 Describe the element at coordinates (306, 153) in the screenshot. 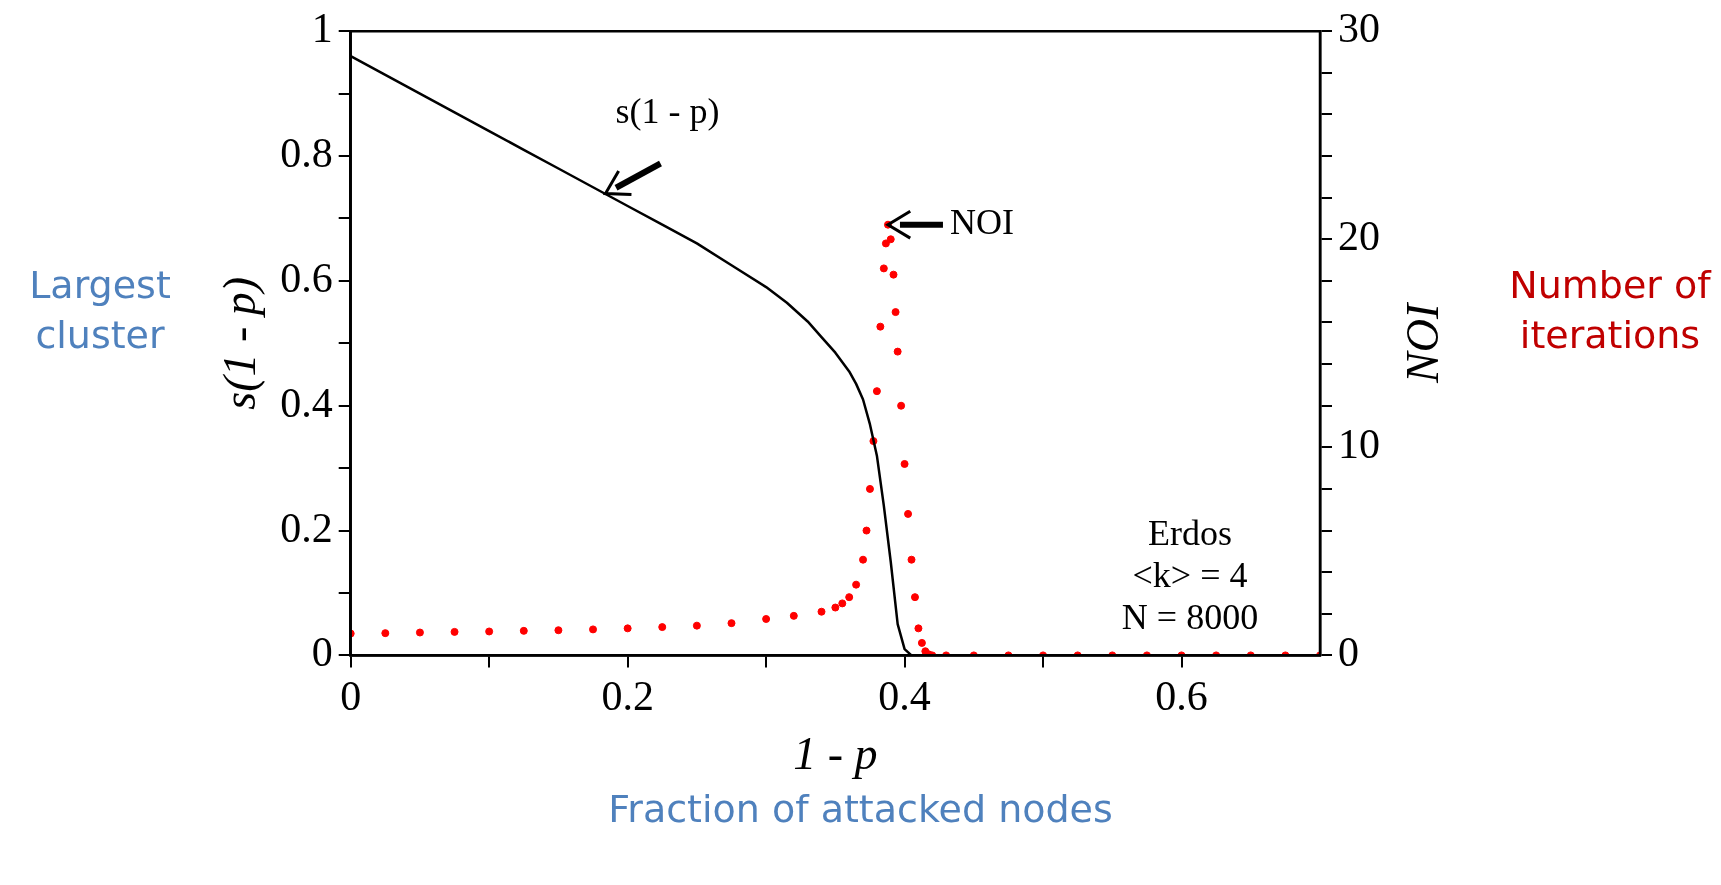

I see `y-tick-label: 0.8` at that location.